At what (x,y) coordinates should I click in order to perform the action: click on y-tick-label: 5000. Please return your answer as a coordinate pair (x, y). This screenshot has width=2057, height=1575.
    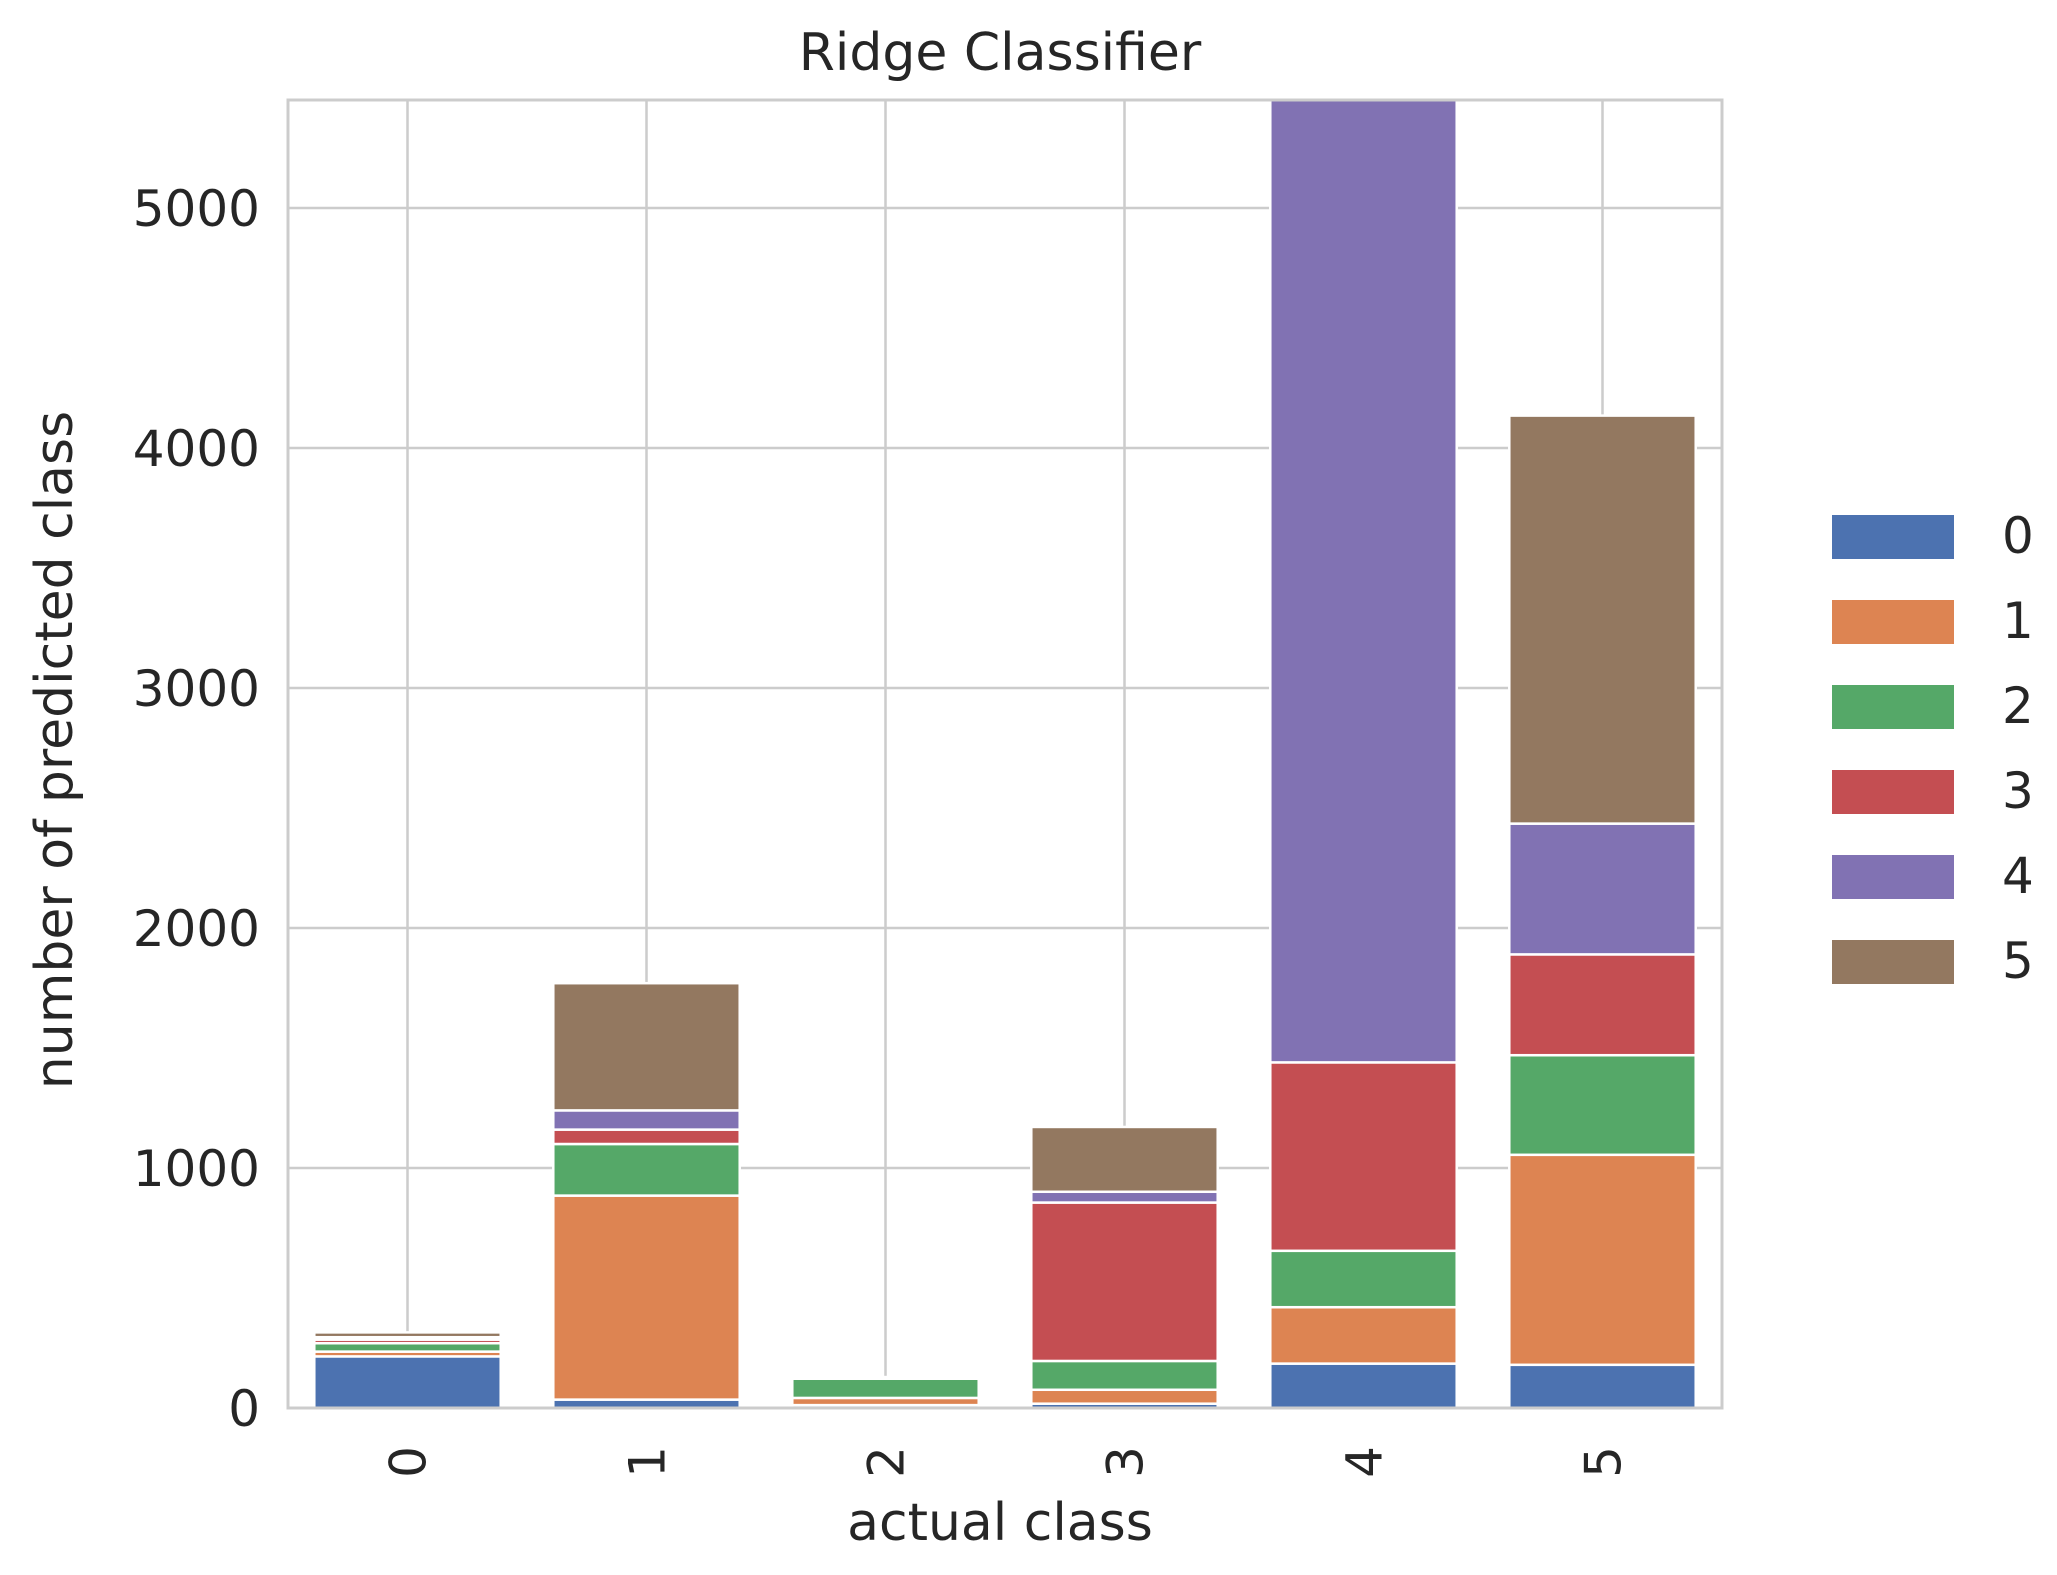
    Looking at the image, I should click on (196, 209).